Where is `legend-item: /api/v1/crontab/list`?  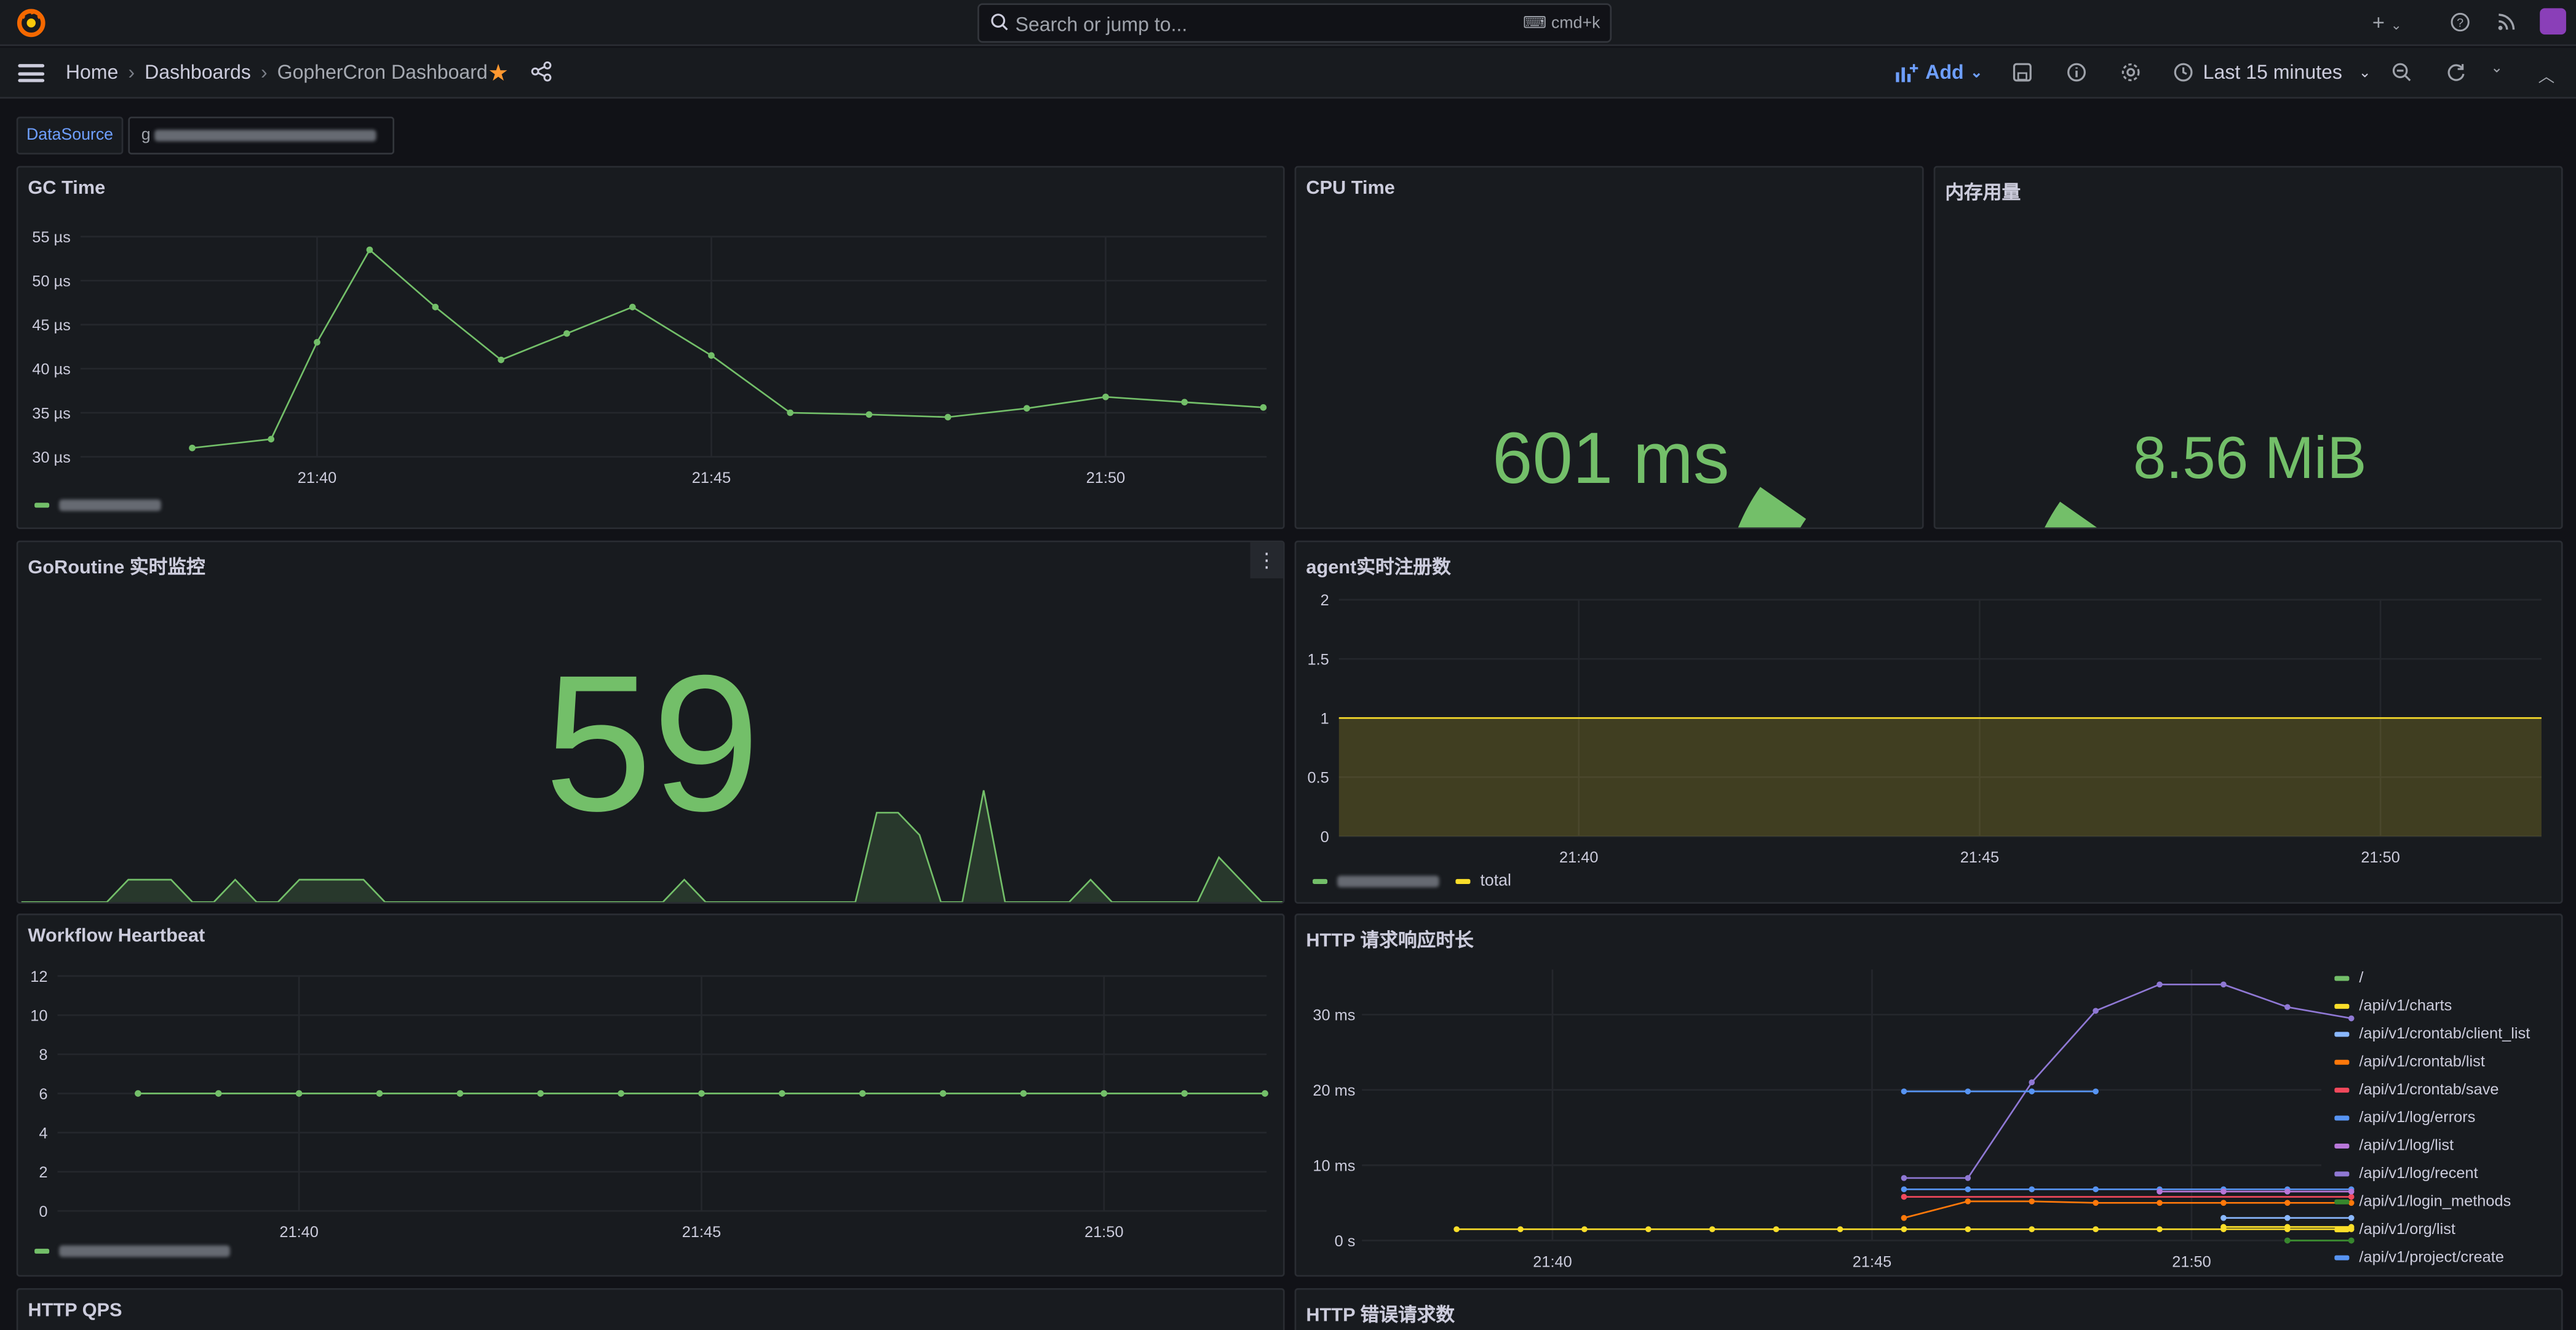 legend-item: /api/v1/crontab/list is located at coordinates (2432, 1062).